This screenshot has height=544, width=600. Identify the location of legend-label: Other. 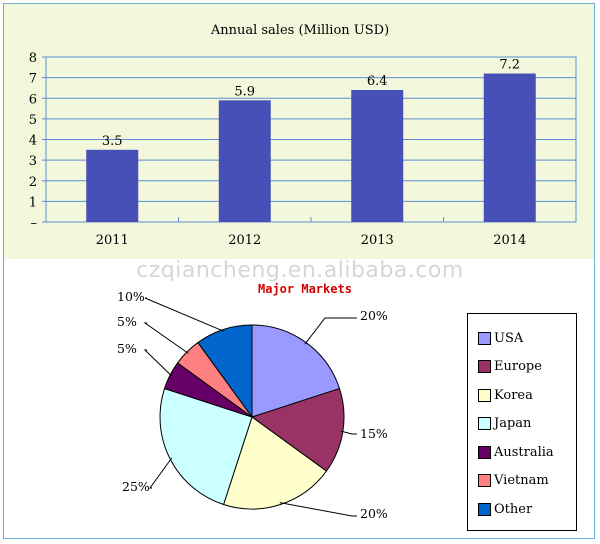
(513, 509).